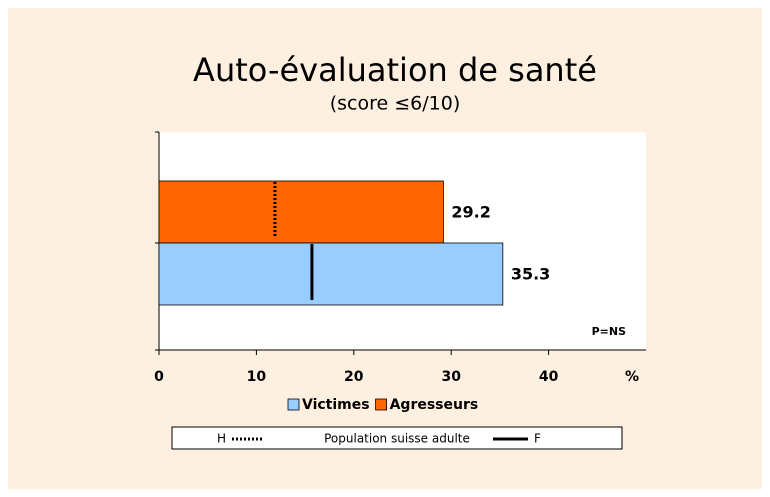 The image size is (770, 497). Describe the element at coordinates (336, 405) in the screenshot. I see `legend-label: Victimes` at that location.